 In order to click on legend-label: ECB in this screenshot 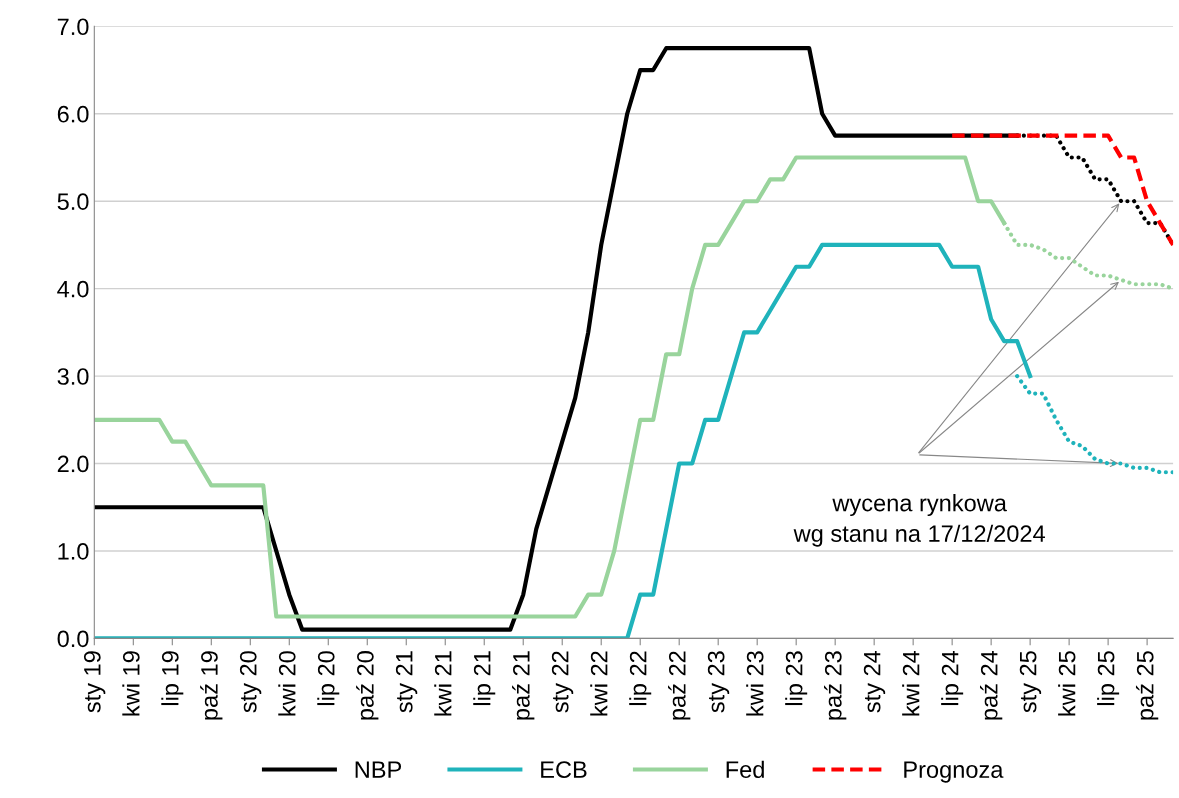, I will do `click(564, 769)`.